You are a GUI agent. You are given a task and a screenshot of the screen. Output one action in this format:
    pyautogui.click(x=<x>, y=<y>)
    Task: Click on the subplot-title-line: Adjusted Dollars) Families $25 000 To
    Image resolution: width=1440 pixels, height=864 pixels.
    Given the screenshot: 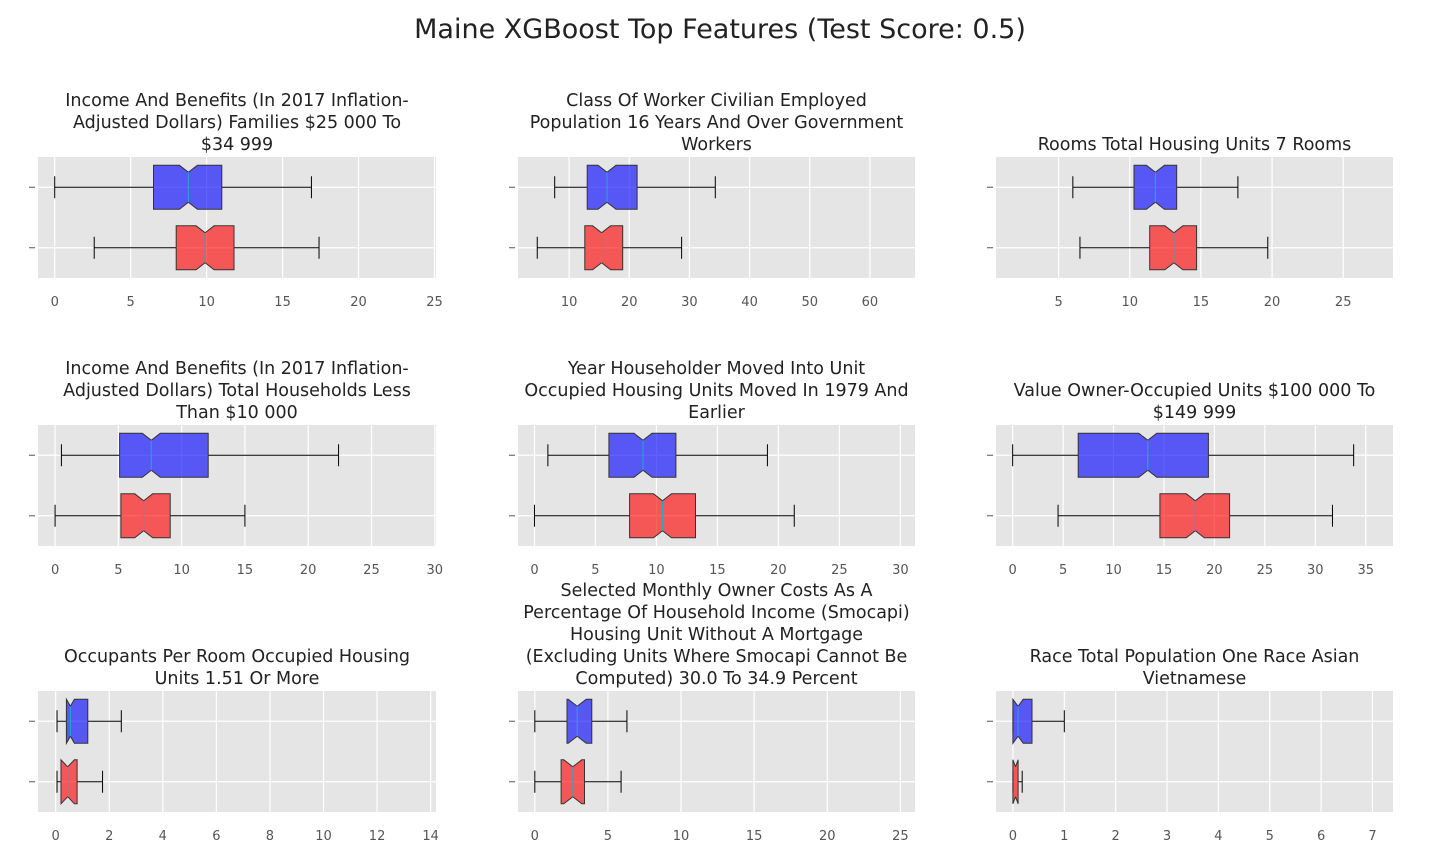 What is the action you would take?
    pyautogui.click(x=237, y=123)
    